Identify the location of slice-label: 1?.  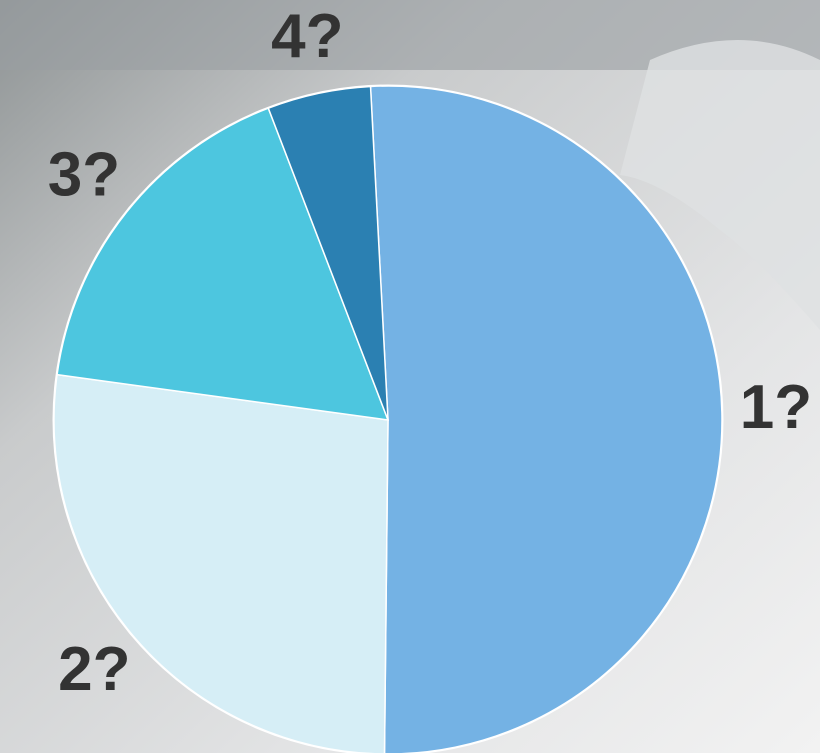
(776, 407).